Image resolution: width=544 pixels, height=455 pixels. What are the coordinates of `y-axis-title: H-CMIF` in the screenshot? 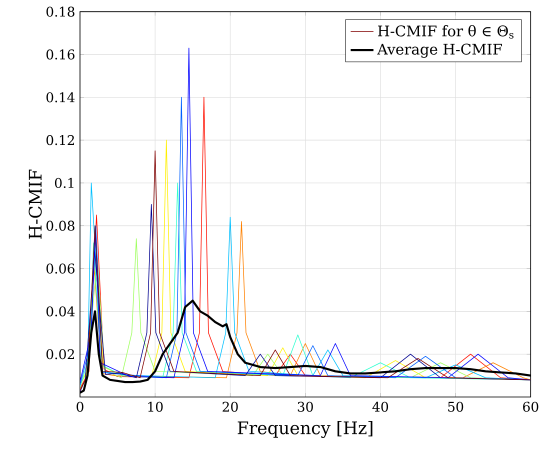 It's located at (35, 204).